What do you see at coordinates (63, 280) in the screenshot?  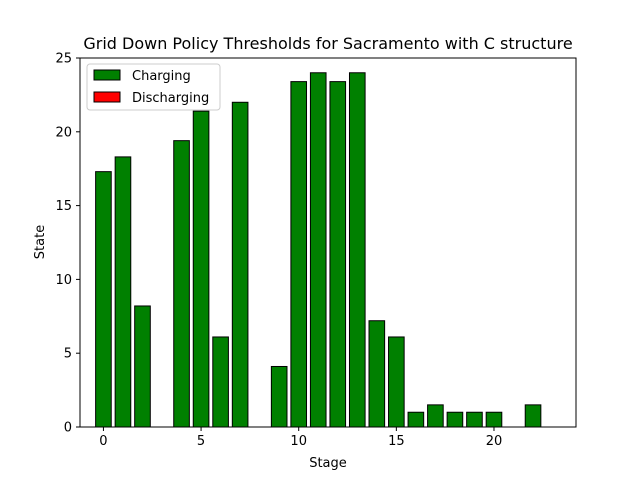 I see `y-tick-label-10: 10` at bounding box center [63, 280].